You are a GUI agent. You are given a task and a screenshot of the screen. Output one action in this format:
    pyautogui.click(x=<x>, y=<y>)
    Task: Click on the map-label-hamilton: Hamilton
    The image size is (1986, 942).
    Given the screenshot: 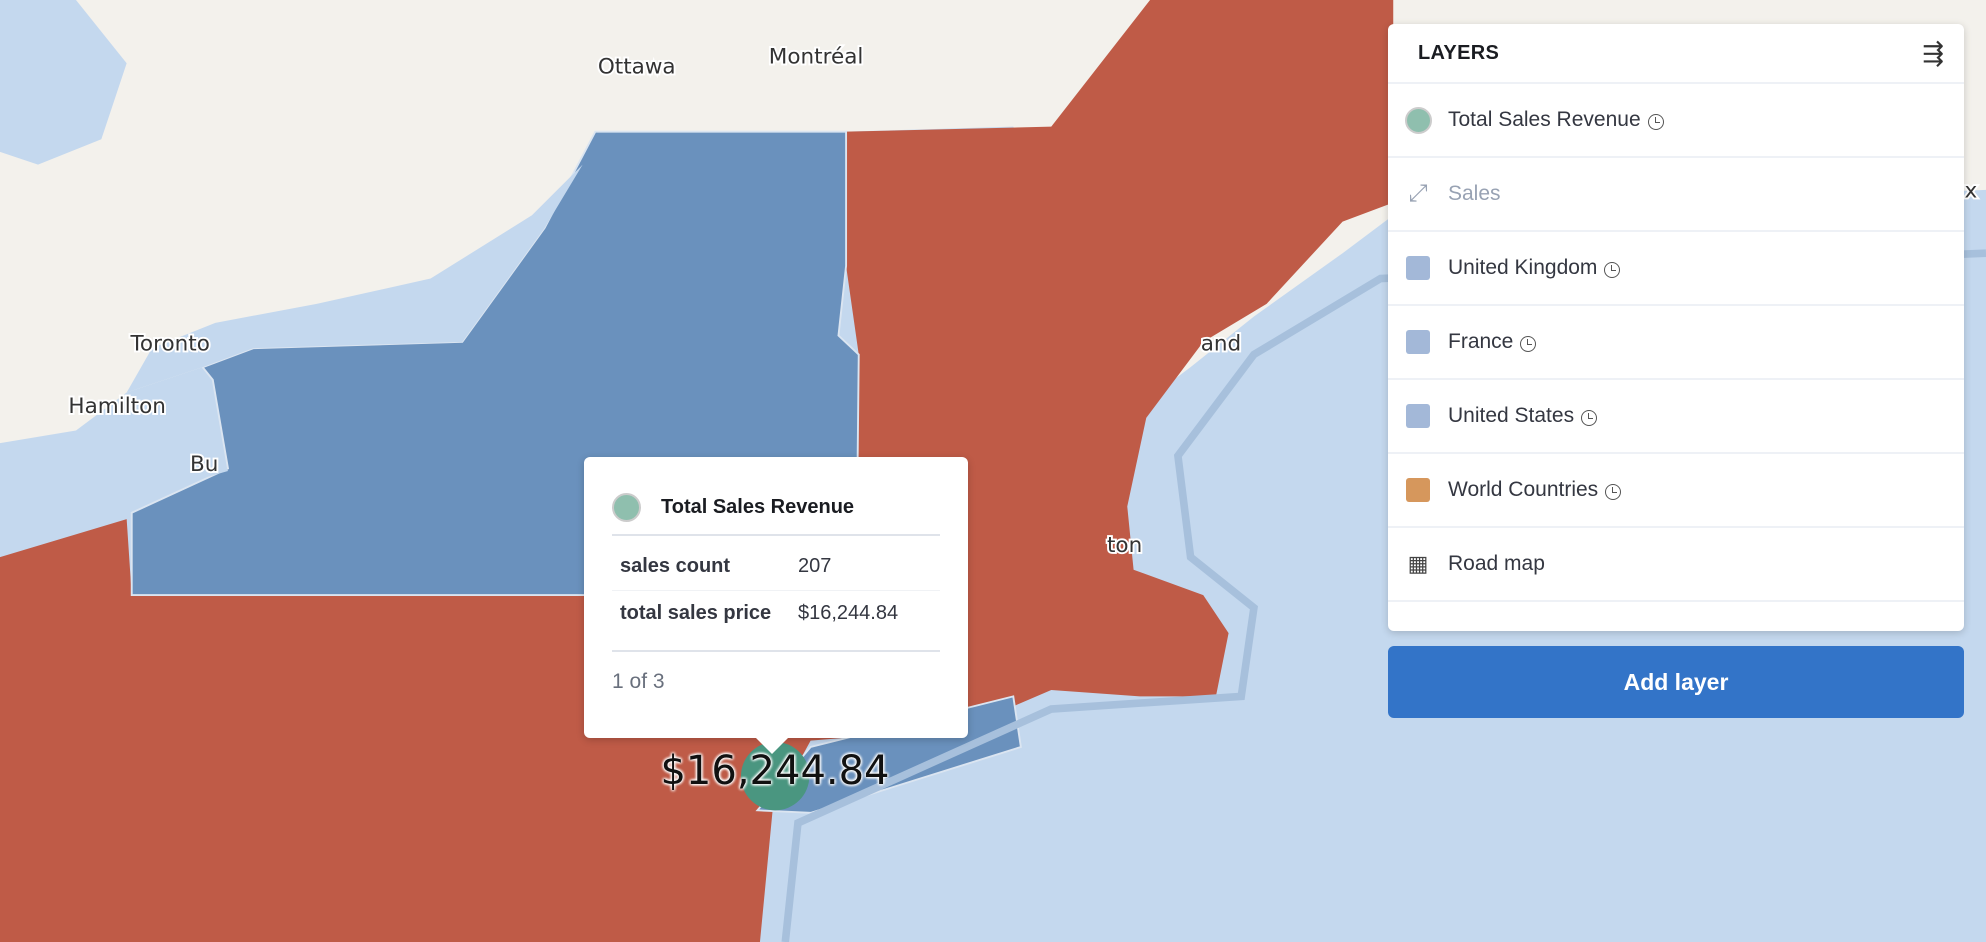 What is the action you would take?
    pyautogui.click(x=117, y=406)
    